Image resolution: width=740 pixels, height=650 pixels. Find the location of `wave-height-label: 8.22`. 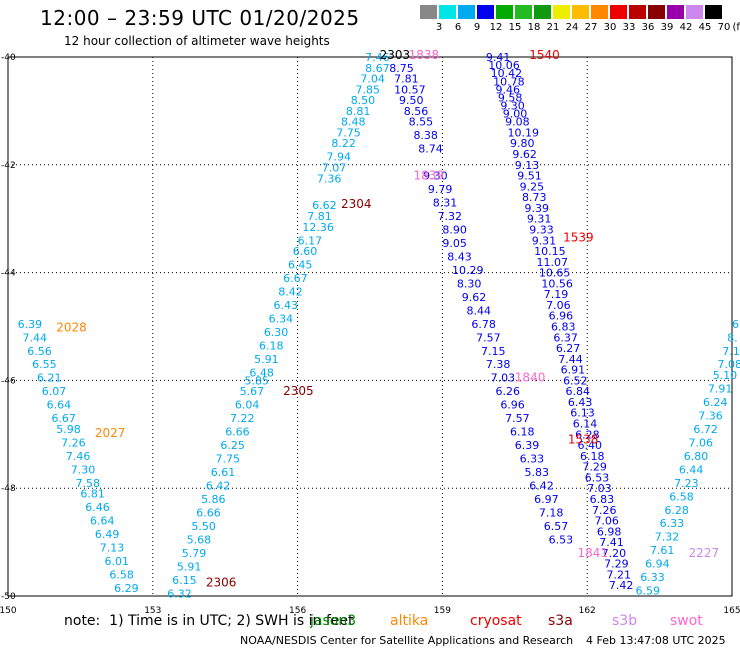

wave-height-label: 8.22 is located at coordinates (343, 143).